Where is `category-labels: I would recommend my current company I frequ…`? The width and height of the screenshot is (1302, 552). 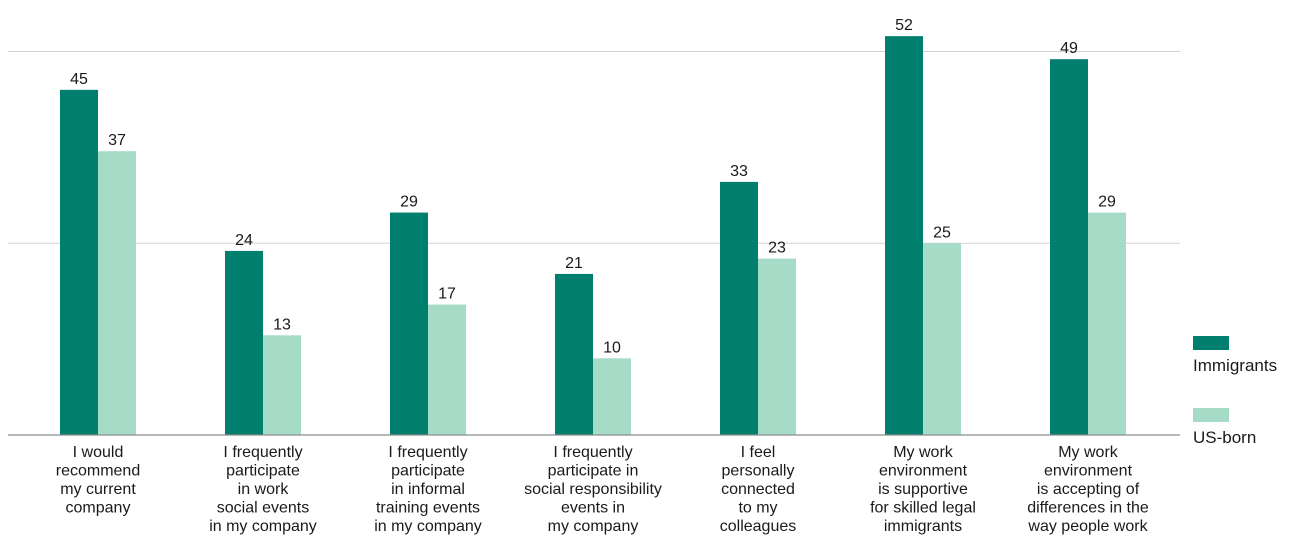 category-labels: I would recommend my current company I frequ… is located at coordinates (602, 489).